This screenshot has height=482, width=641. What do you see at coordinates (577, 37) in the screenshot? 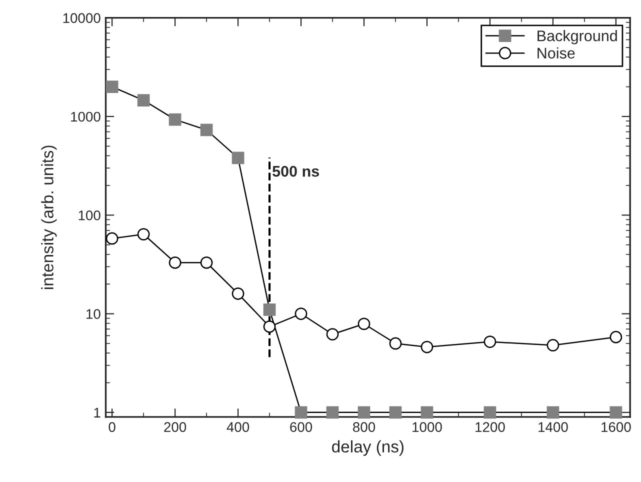
I see `legend-label: Background` at bounding box center [577, 37].